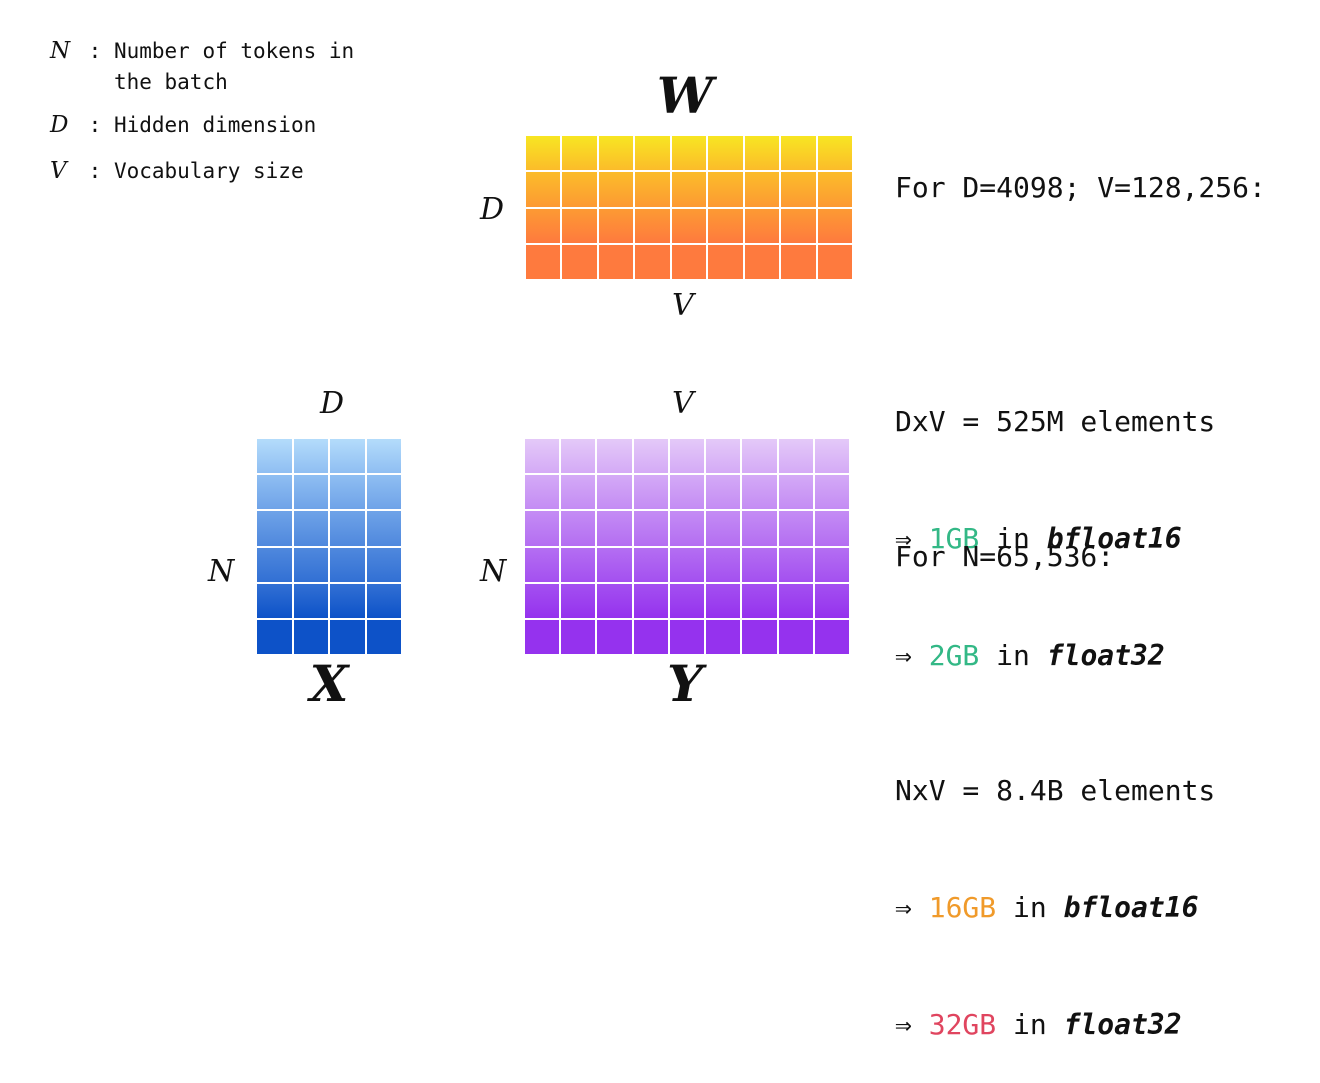  What do you see at coordinates (954, 538) in the screenshot?
I see `info-w-bf16-size: 1GB` at bounding box center [954, 538].